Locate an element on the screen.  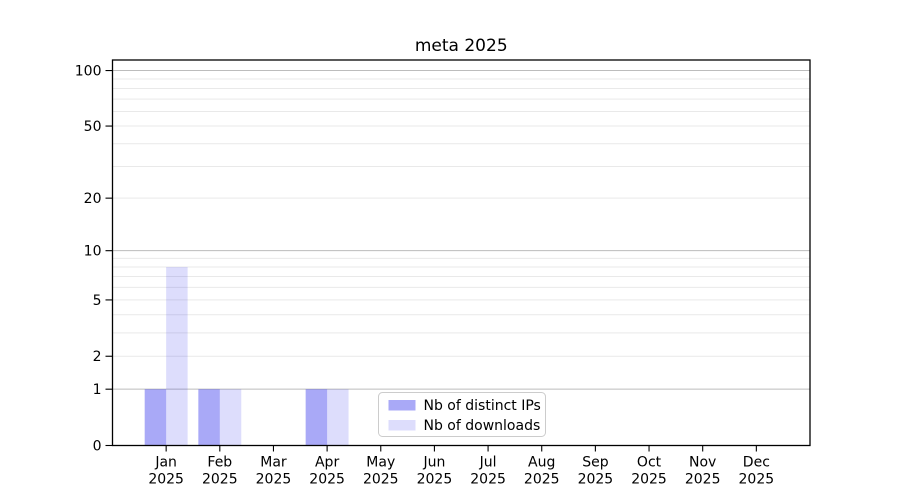
x-tick-label: Jan 2025 is located at coordinates (166, 471).